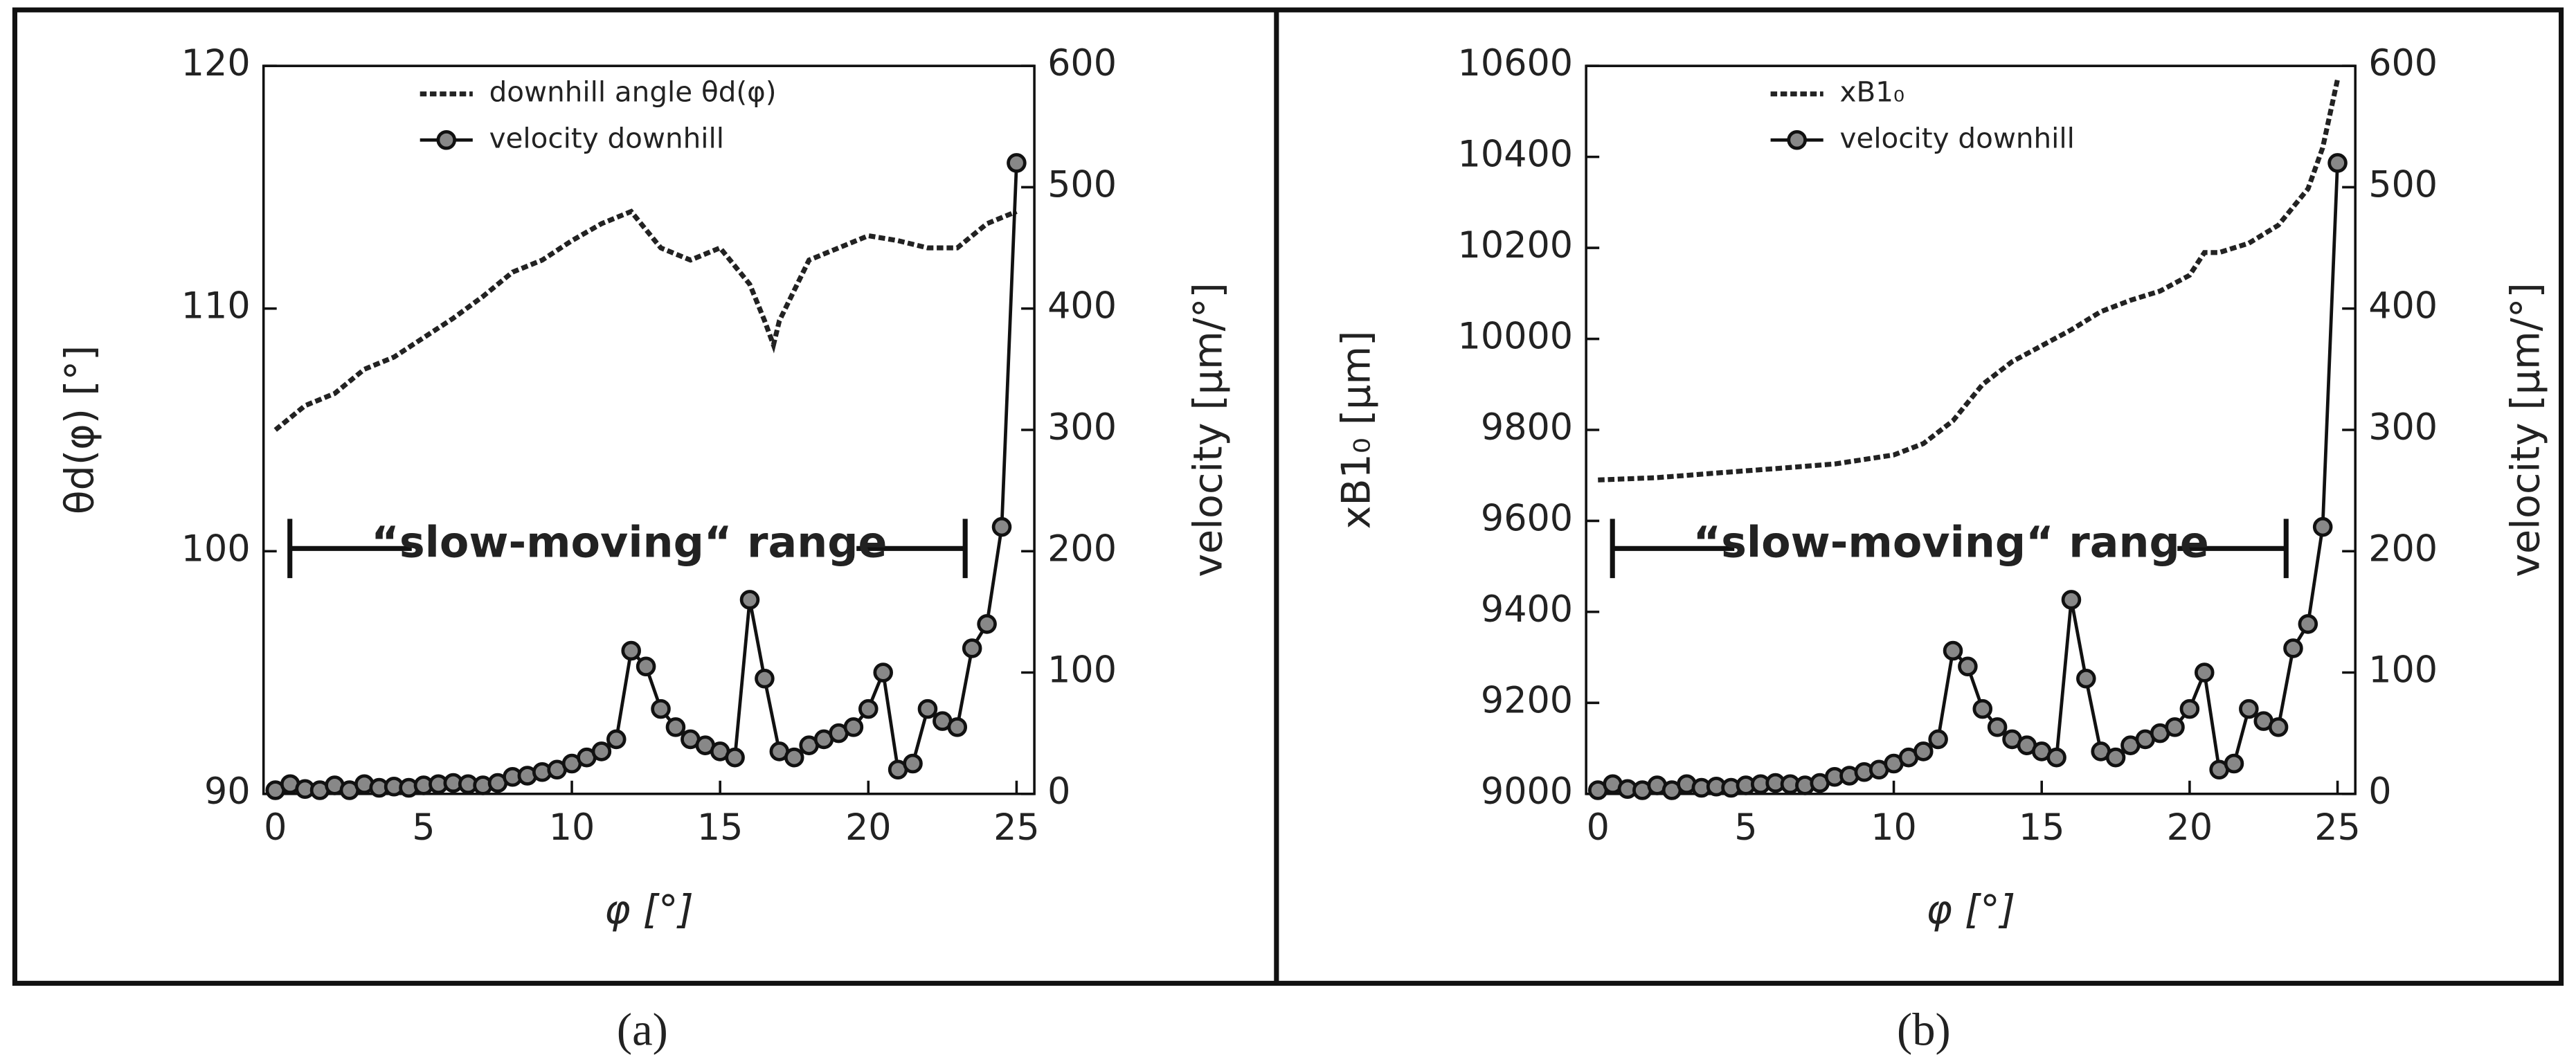 The image size is (2576, 1064). What do you see at coordinates (1527, 427) in the screenshot?
I see `y-tick-label: 9800` at bounding box center [1527, 427].